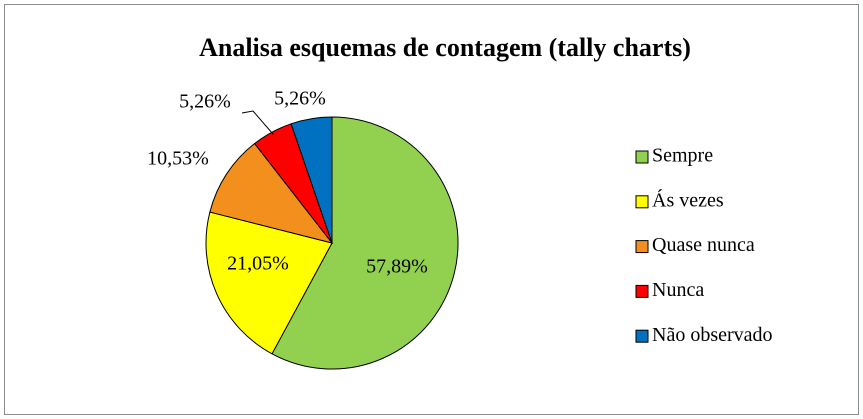  Describe the element at coordinates (688, 199) in the screenshot. I see `legend-label: Ás vezes` at that location.